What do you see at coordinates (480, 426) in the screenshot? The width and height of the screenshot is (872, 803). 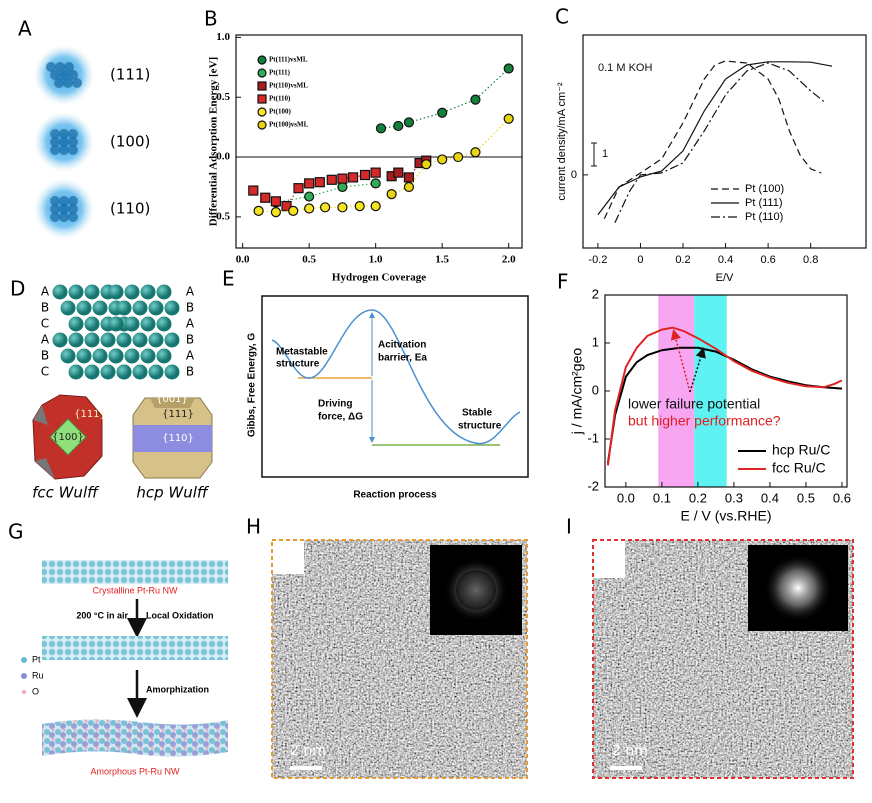 I see `label: structure` at bounding box center [480, 426].